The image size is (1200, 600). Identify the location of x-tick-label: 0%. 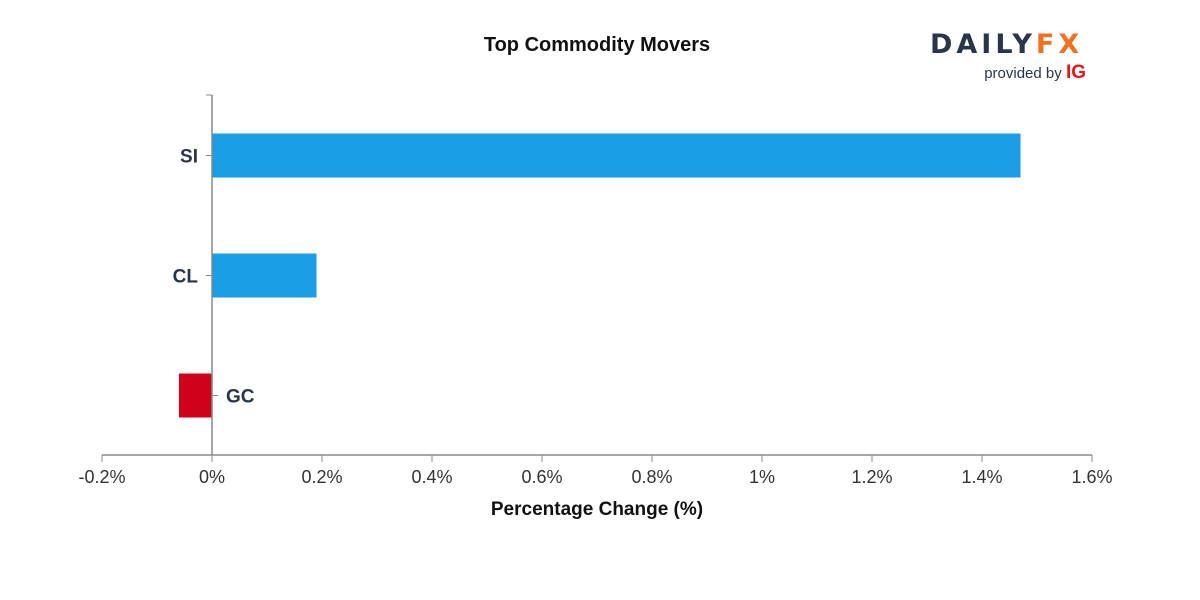
(212, 477).